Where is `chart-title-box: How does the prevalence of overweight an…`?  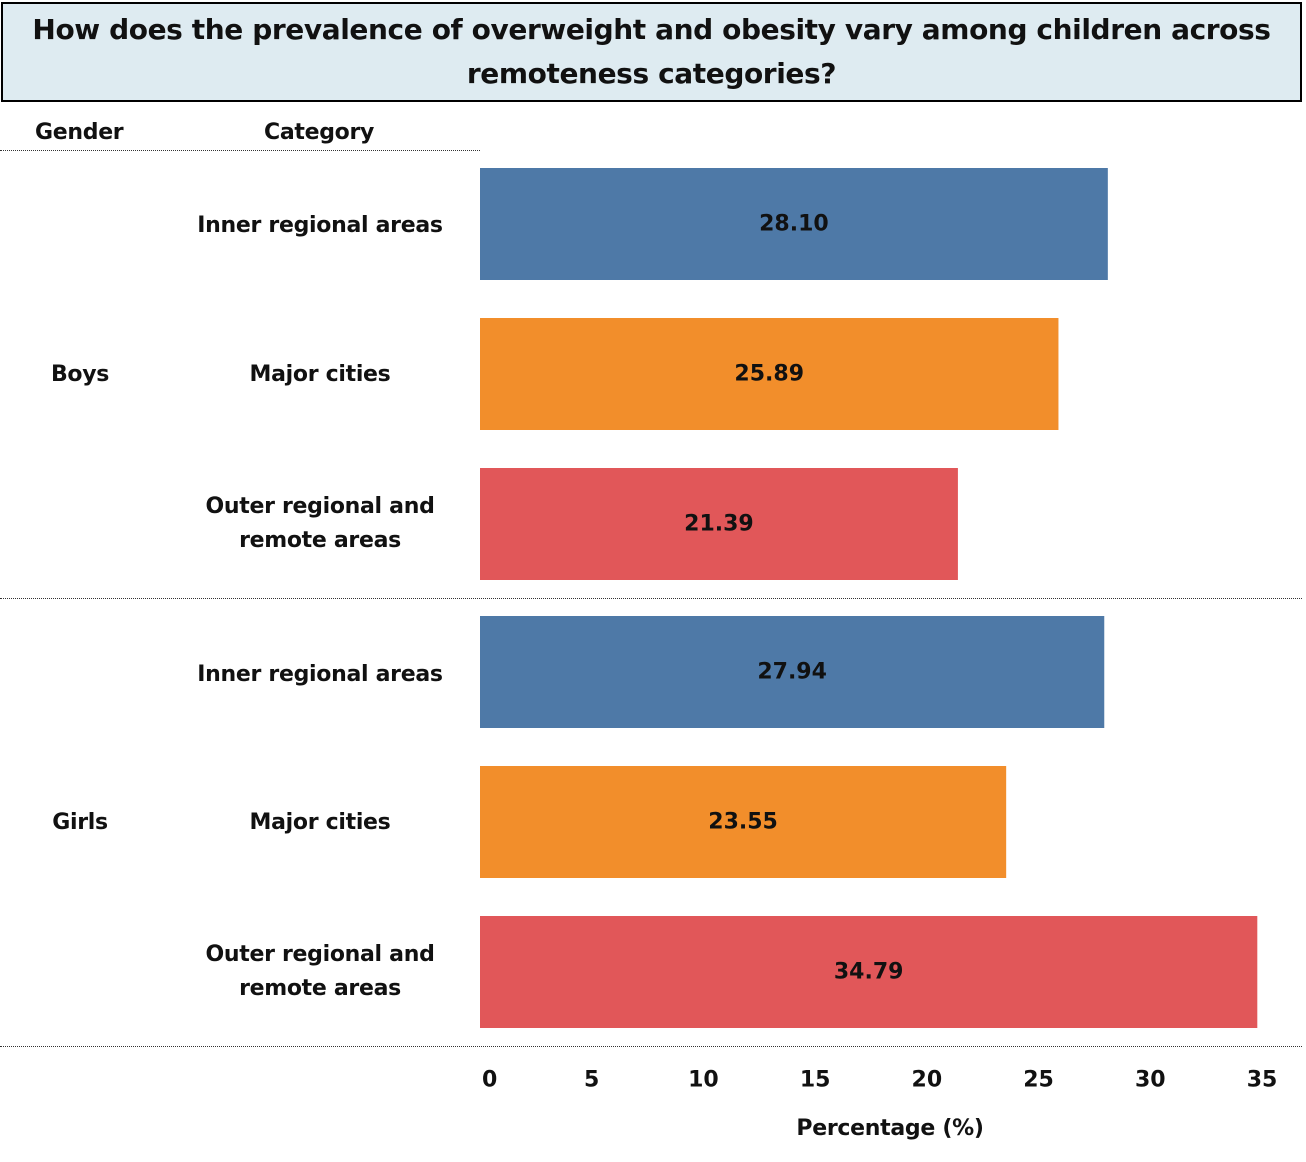
chart-title-box: How does the prevalence of overweight an… is located at coordinates (651, 52).